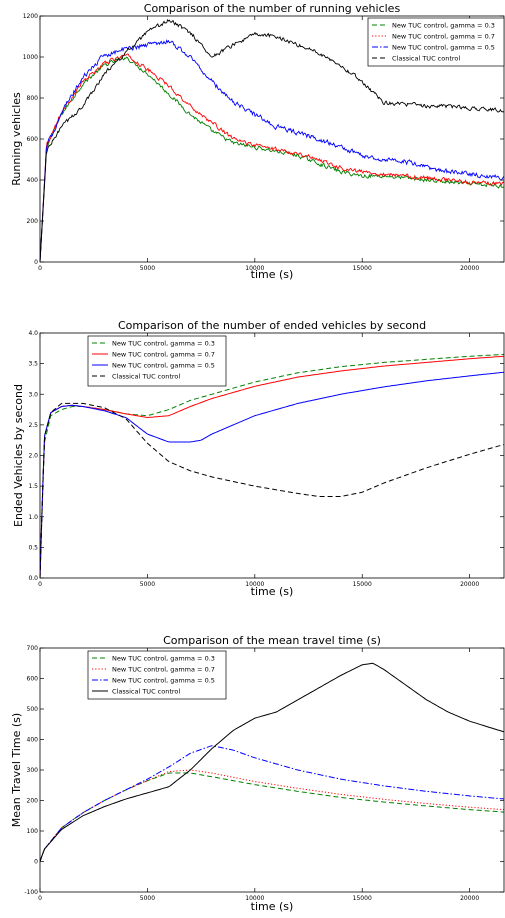 This screenshot has width=505, height=918. What do you see at coordinates (33, 394) in the screenshot?
I see `y-tick-label: 3.0` at bounding box center [33, 394].